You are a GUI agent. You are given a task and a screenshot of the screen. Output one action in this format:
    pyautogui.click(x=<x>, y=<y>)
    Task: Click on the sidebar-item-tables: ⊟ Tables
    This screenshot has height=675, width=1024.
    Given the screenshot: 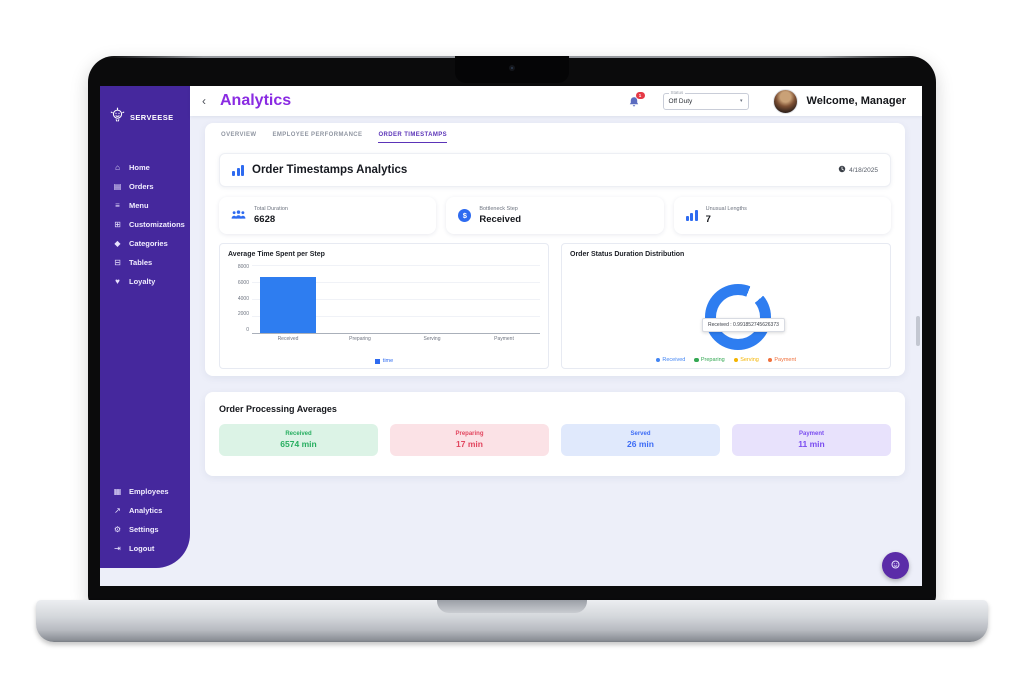 What is the action you would take?
    pyautogui.click(x=145, y=262)
    